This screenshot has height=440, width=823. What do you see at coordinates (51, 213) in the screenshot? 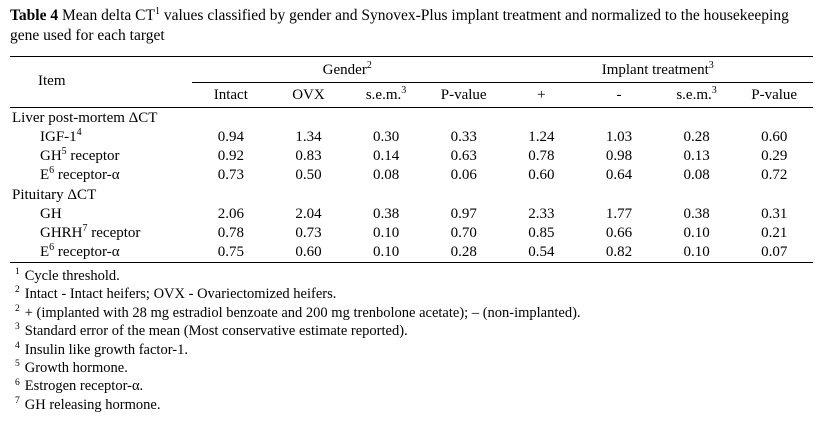
I see `row-label-gh: GH` at bounding box center [51, 213].